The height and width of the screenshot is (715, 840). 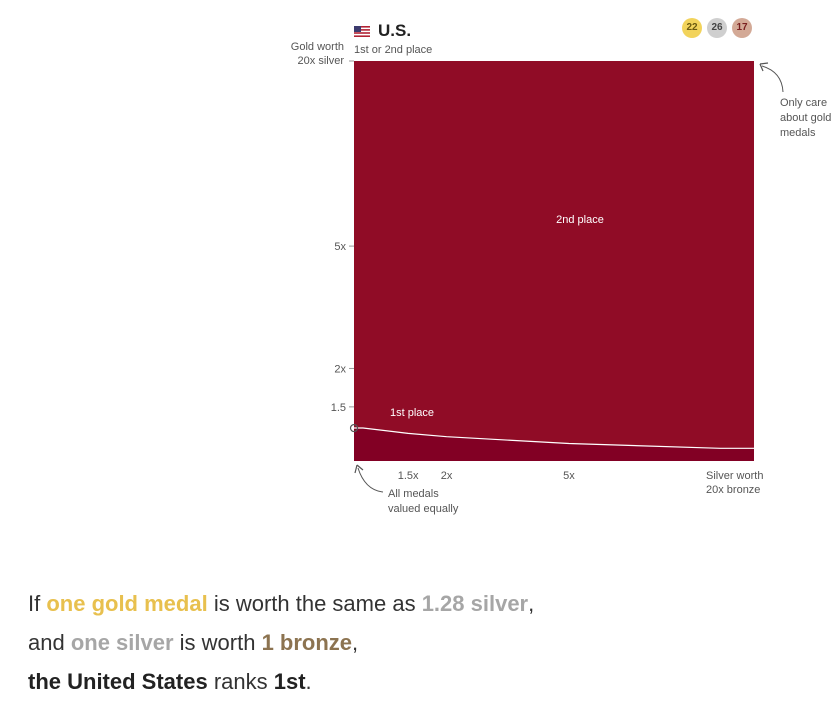 I want to click on annotation-equal-value-line-1: All medals, so click(x=413, y=494).